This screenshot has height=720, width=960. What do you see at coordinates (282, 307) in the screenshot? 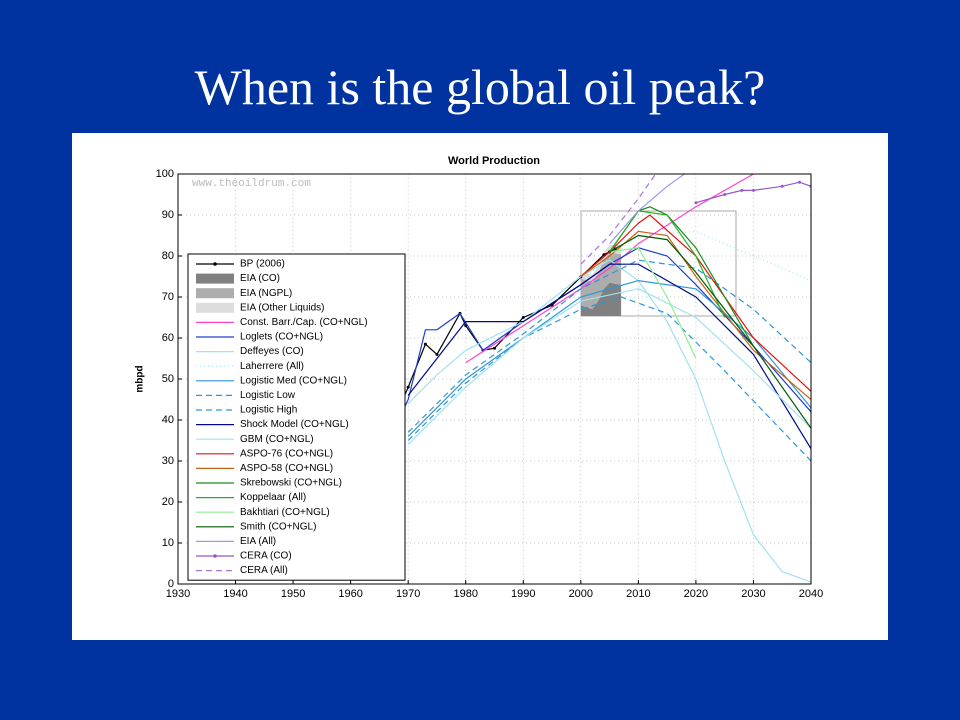
I see `legend-label: EIA (Other Liquids)` at bounding box center [282, 307].